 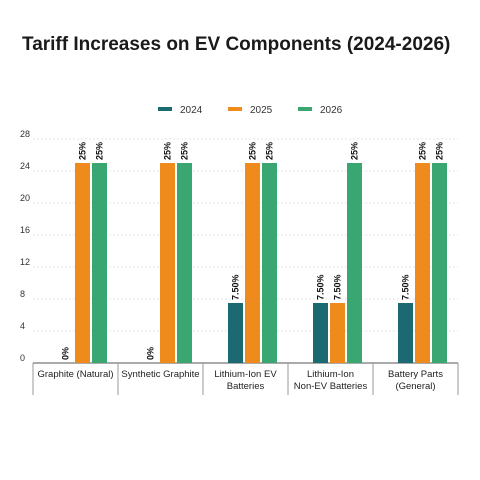 What do you see at coordinates (75, 374) in the screenshot?
I see `category-label: Graphite (Natural)` at bounding box center [75, 374].